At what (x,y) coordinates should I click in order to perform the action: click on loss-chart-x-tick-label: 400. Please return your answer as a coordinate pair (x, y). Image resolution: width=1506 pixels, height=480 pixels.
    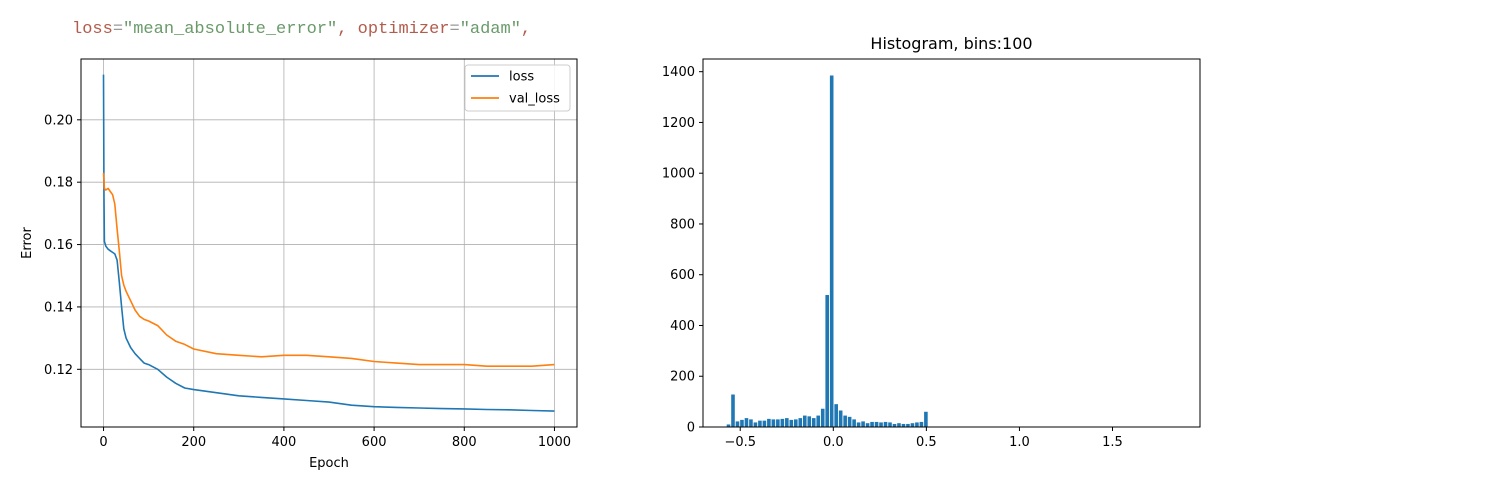
    Looking at the image, I should click on (283, 442).